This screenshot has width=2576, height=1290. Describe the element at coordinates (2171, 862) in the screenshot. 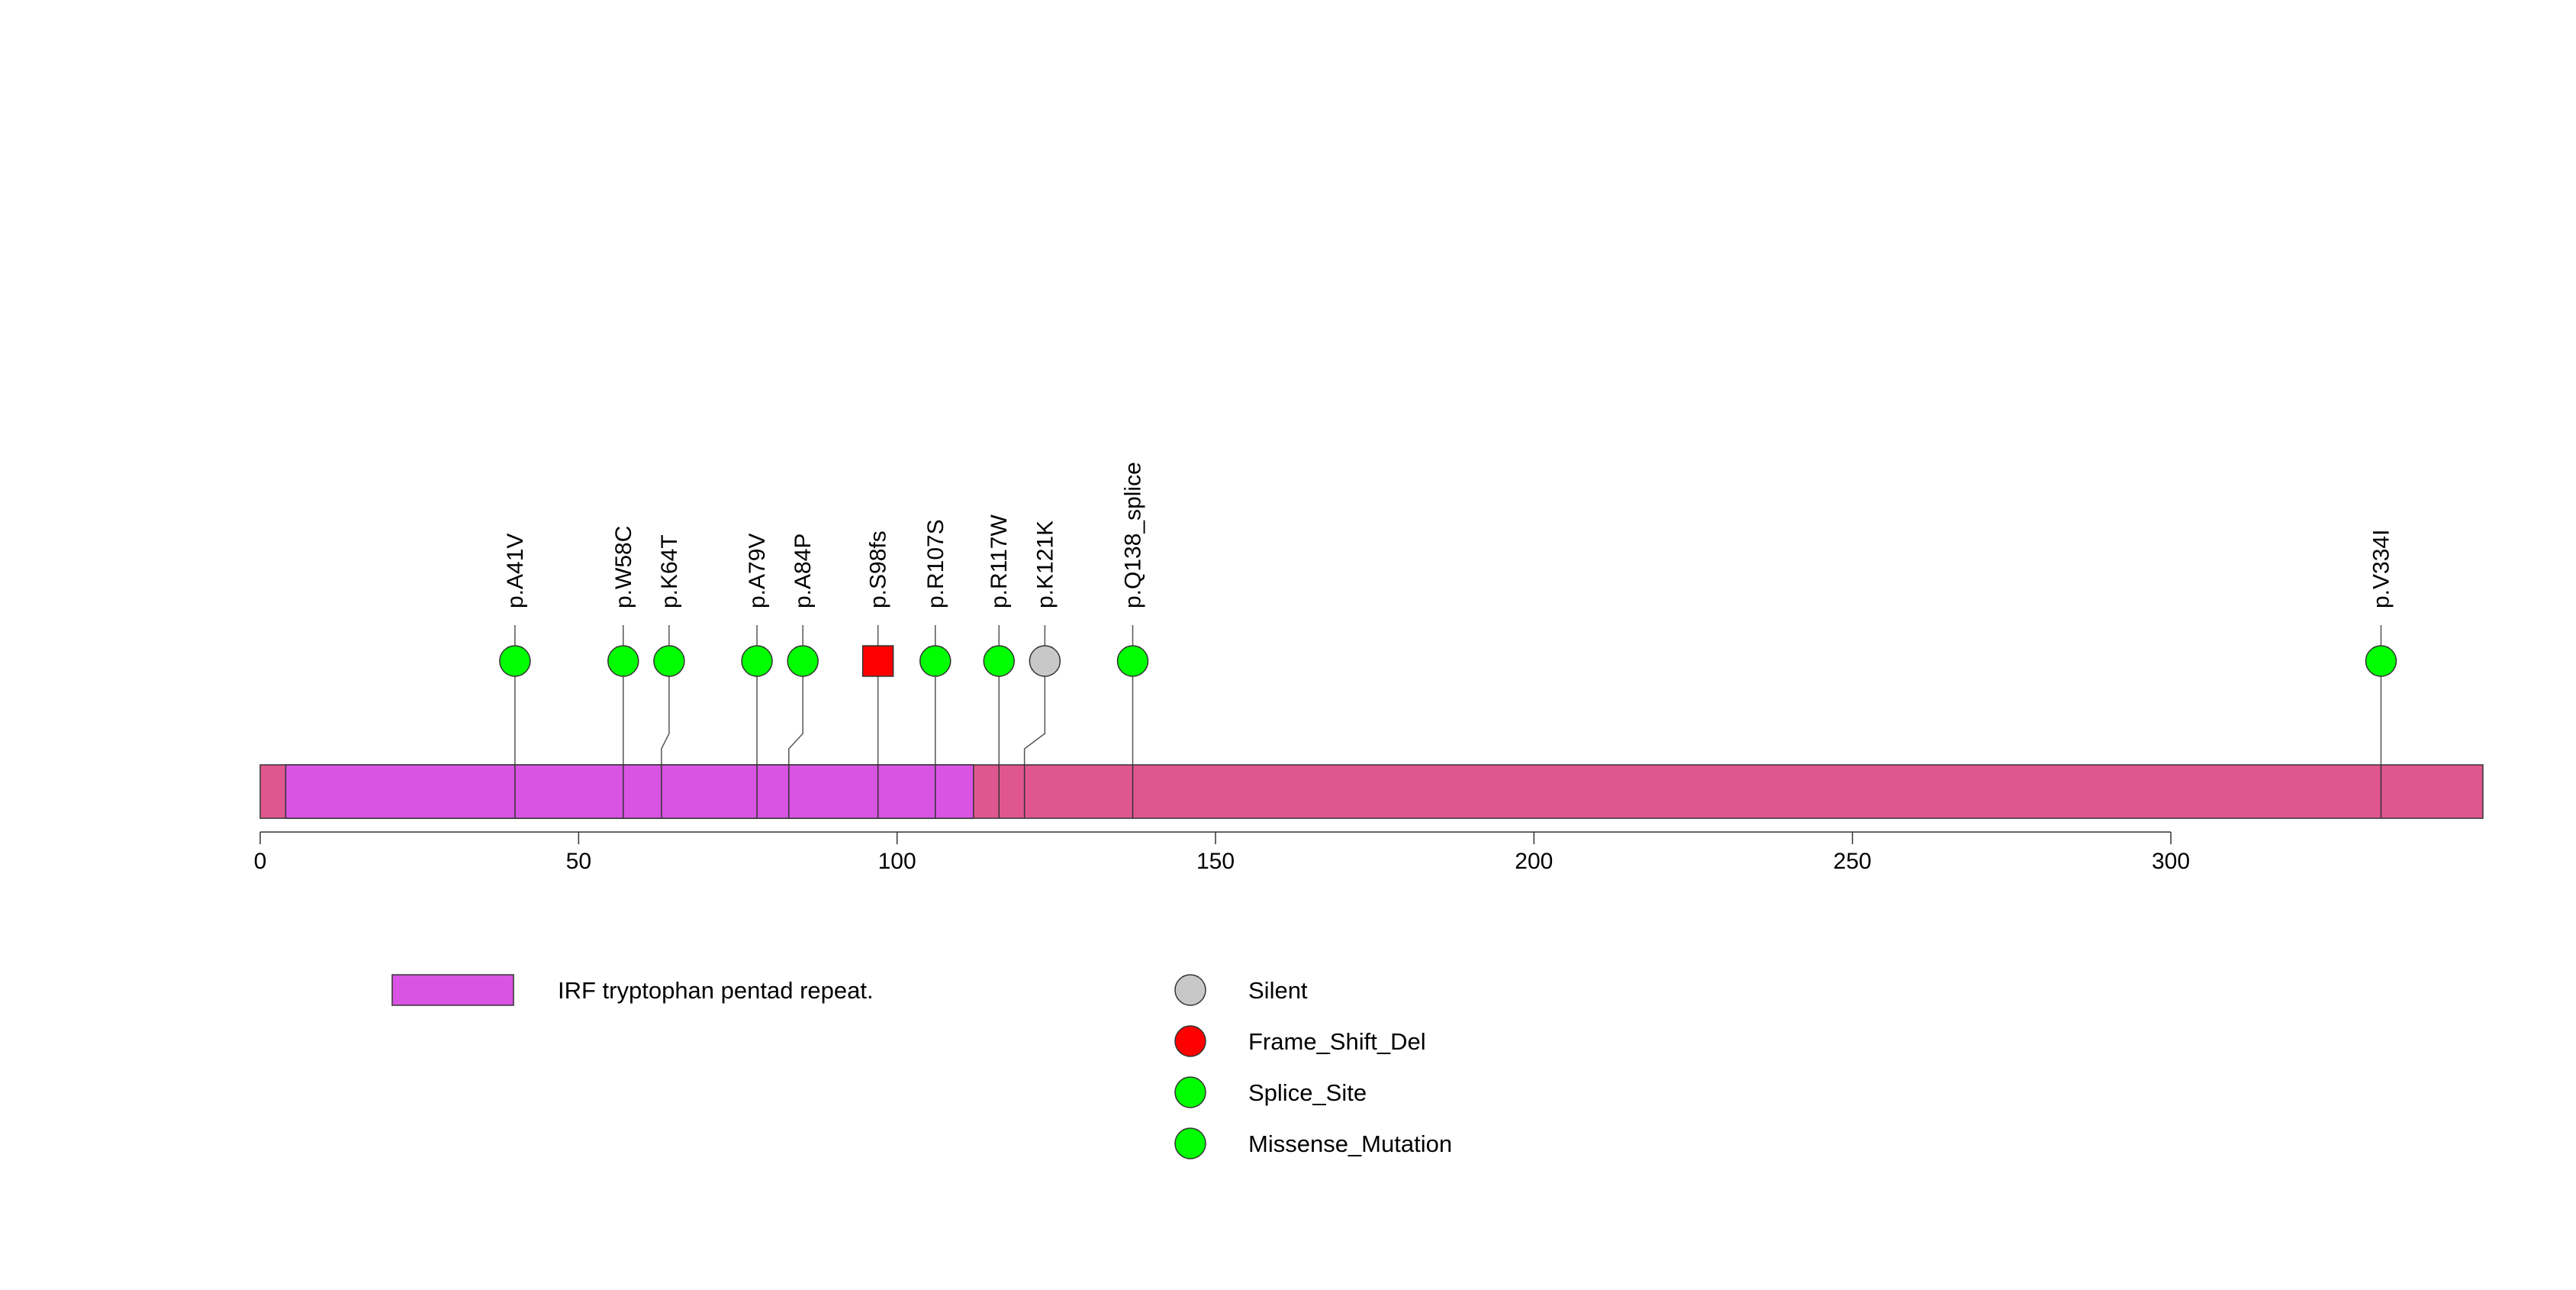

I see `x-axis-tick-label: 300` at that location.